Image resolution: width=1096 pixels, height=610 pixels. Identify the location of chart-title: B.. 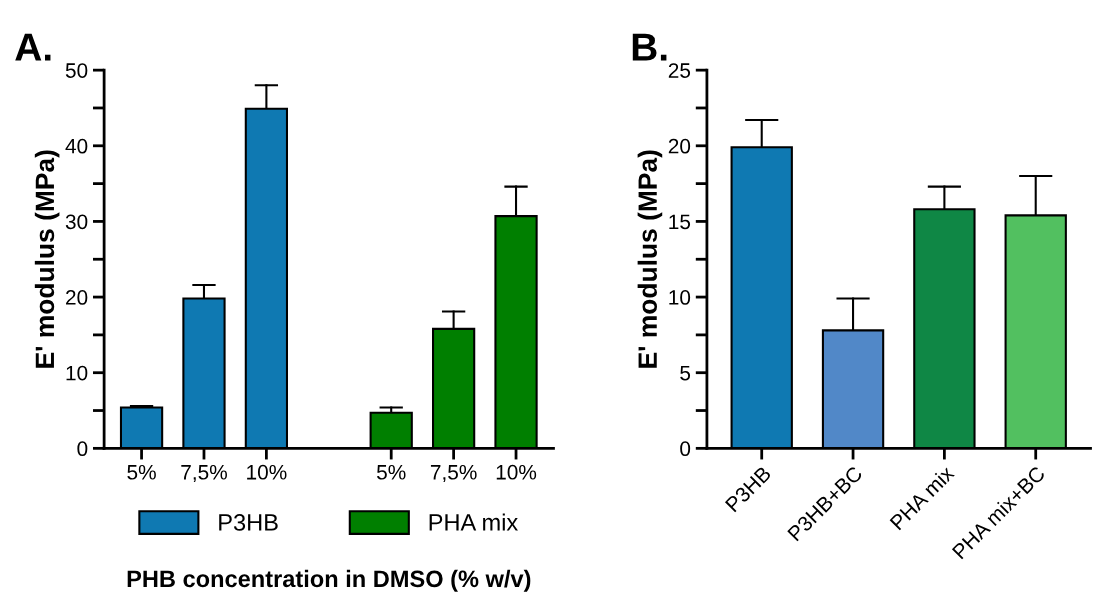
(649, 47).